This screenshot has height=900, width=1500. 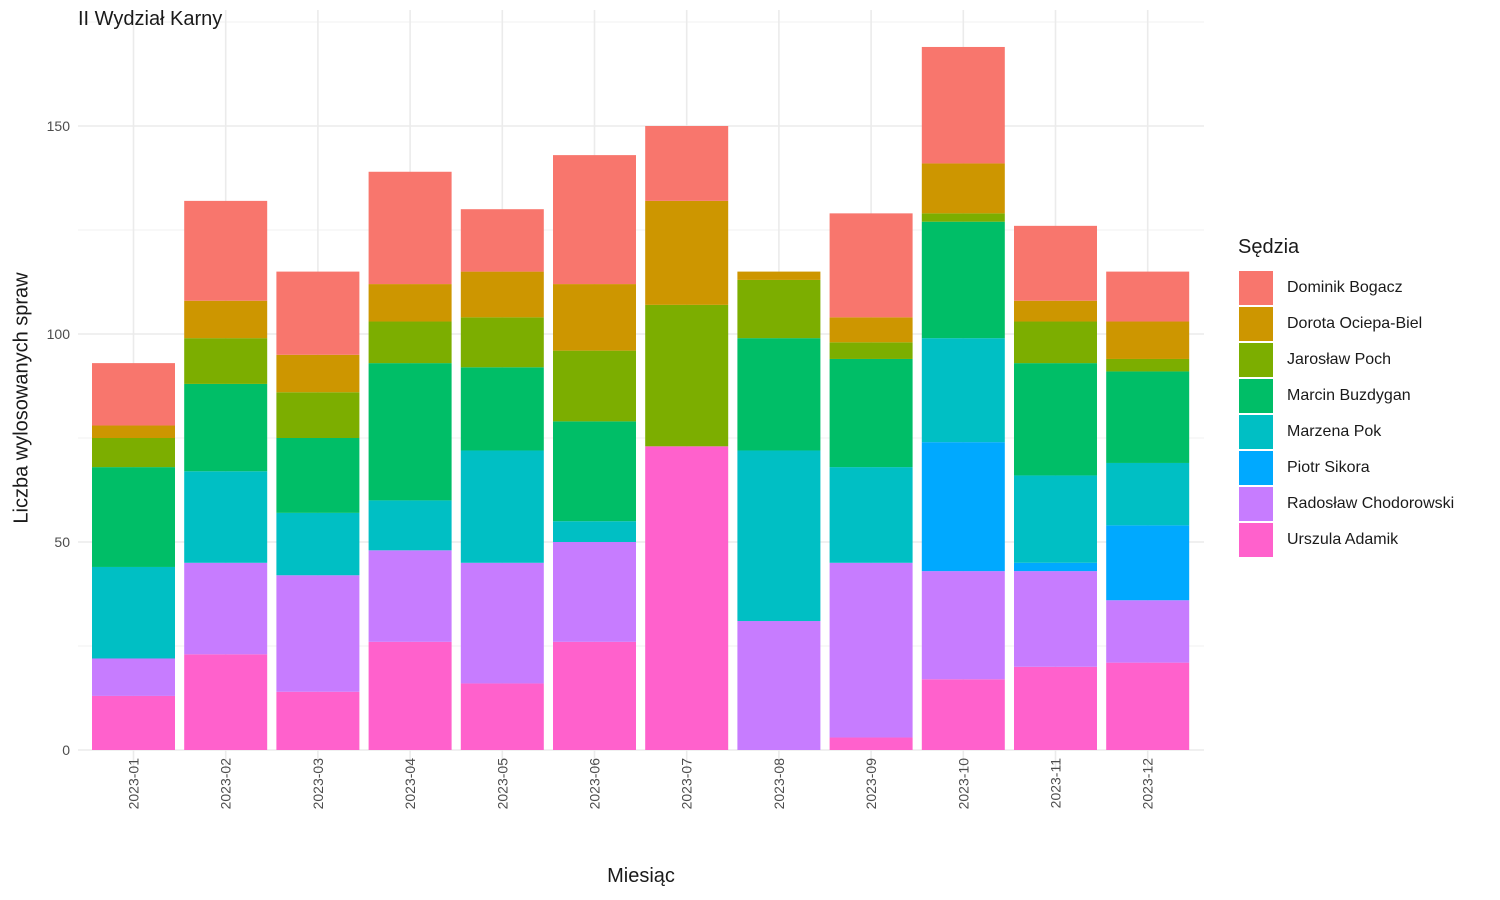 I want to click on bar-segment: 2023-11 — Marcin Buzdygan: 27, so click(x=1055, y=419).